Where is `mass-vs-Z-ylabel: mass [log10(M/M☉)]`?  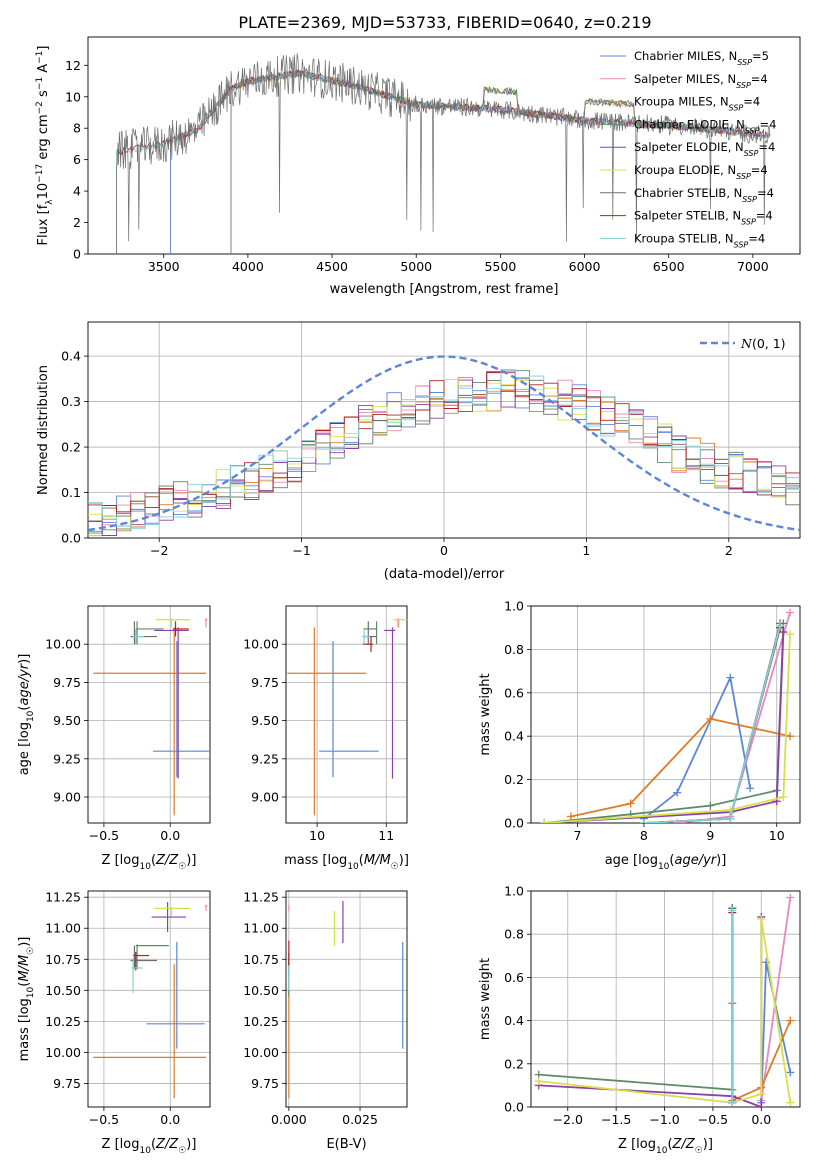
mass-vs-Z-ylabel: mass [log10(M/M☉)] is located at coordinates (26, 999).